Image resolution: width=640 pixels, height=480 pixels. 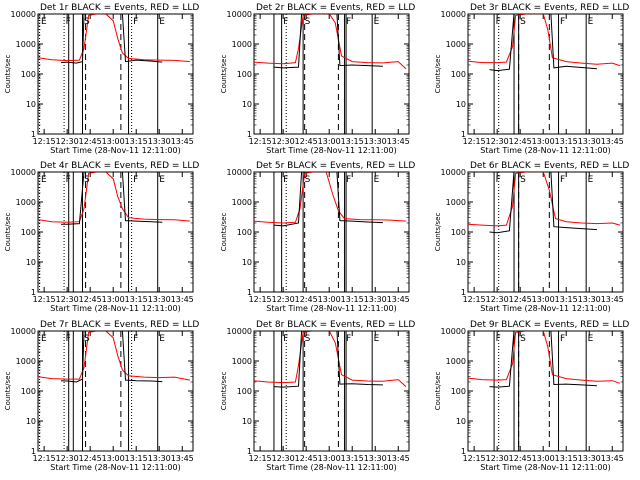 I want to click on panel-title: Det 8r BLACK = Events, RED = LLD, so click(x=335, y=325).